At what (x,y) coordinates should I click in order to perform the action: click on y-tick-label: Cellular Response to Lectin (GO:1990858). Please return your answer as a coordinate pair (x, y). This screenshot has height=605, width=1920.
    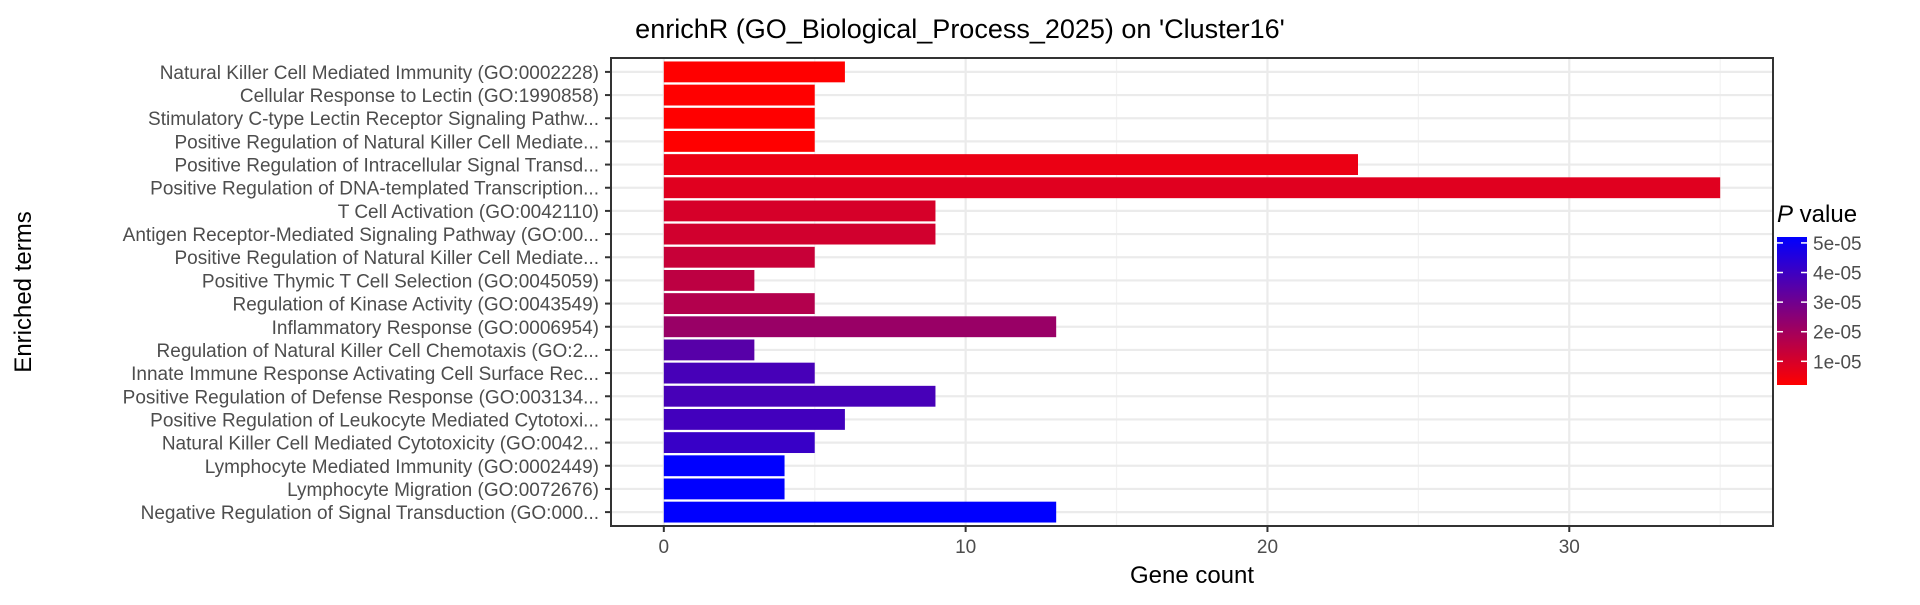
    Looking at the image, I should click on (419, 96).